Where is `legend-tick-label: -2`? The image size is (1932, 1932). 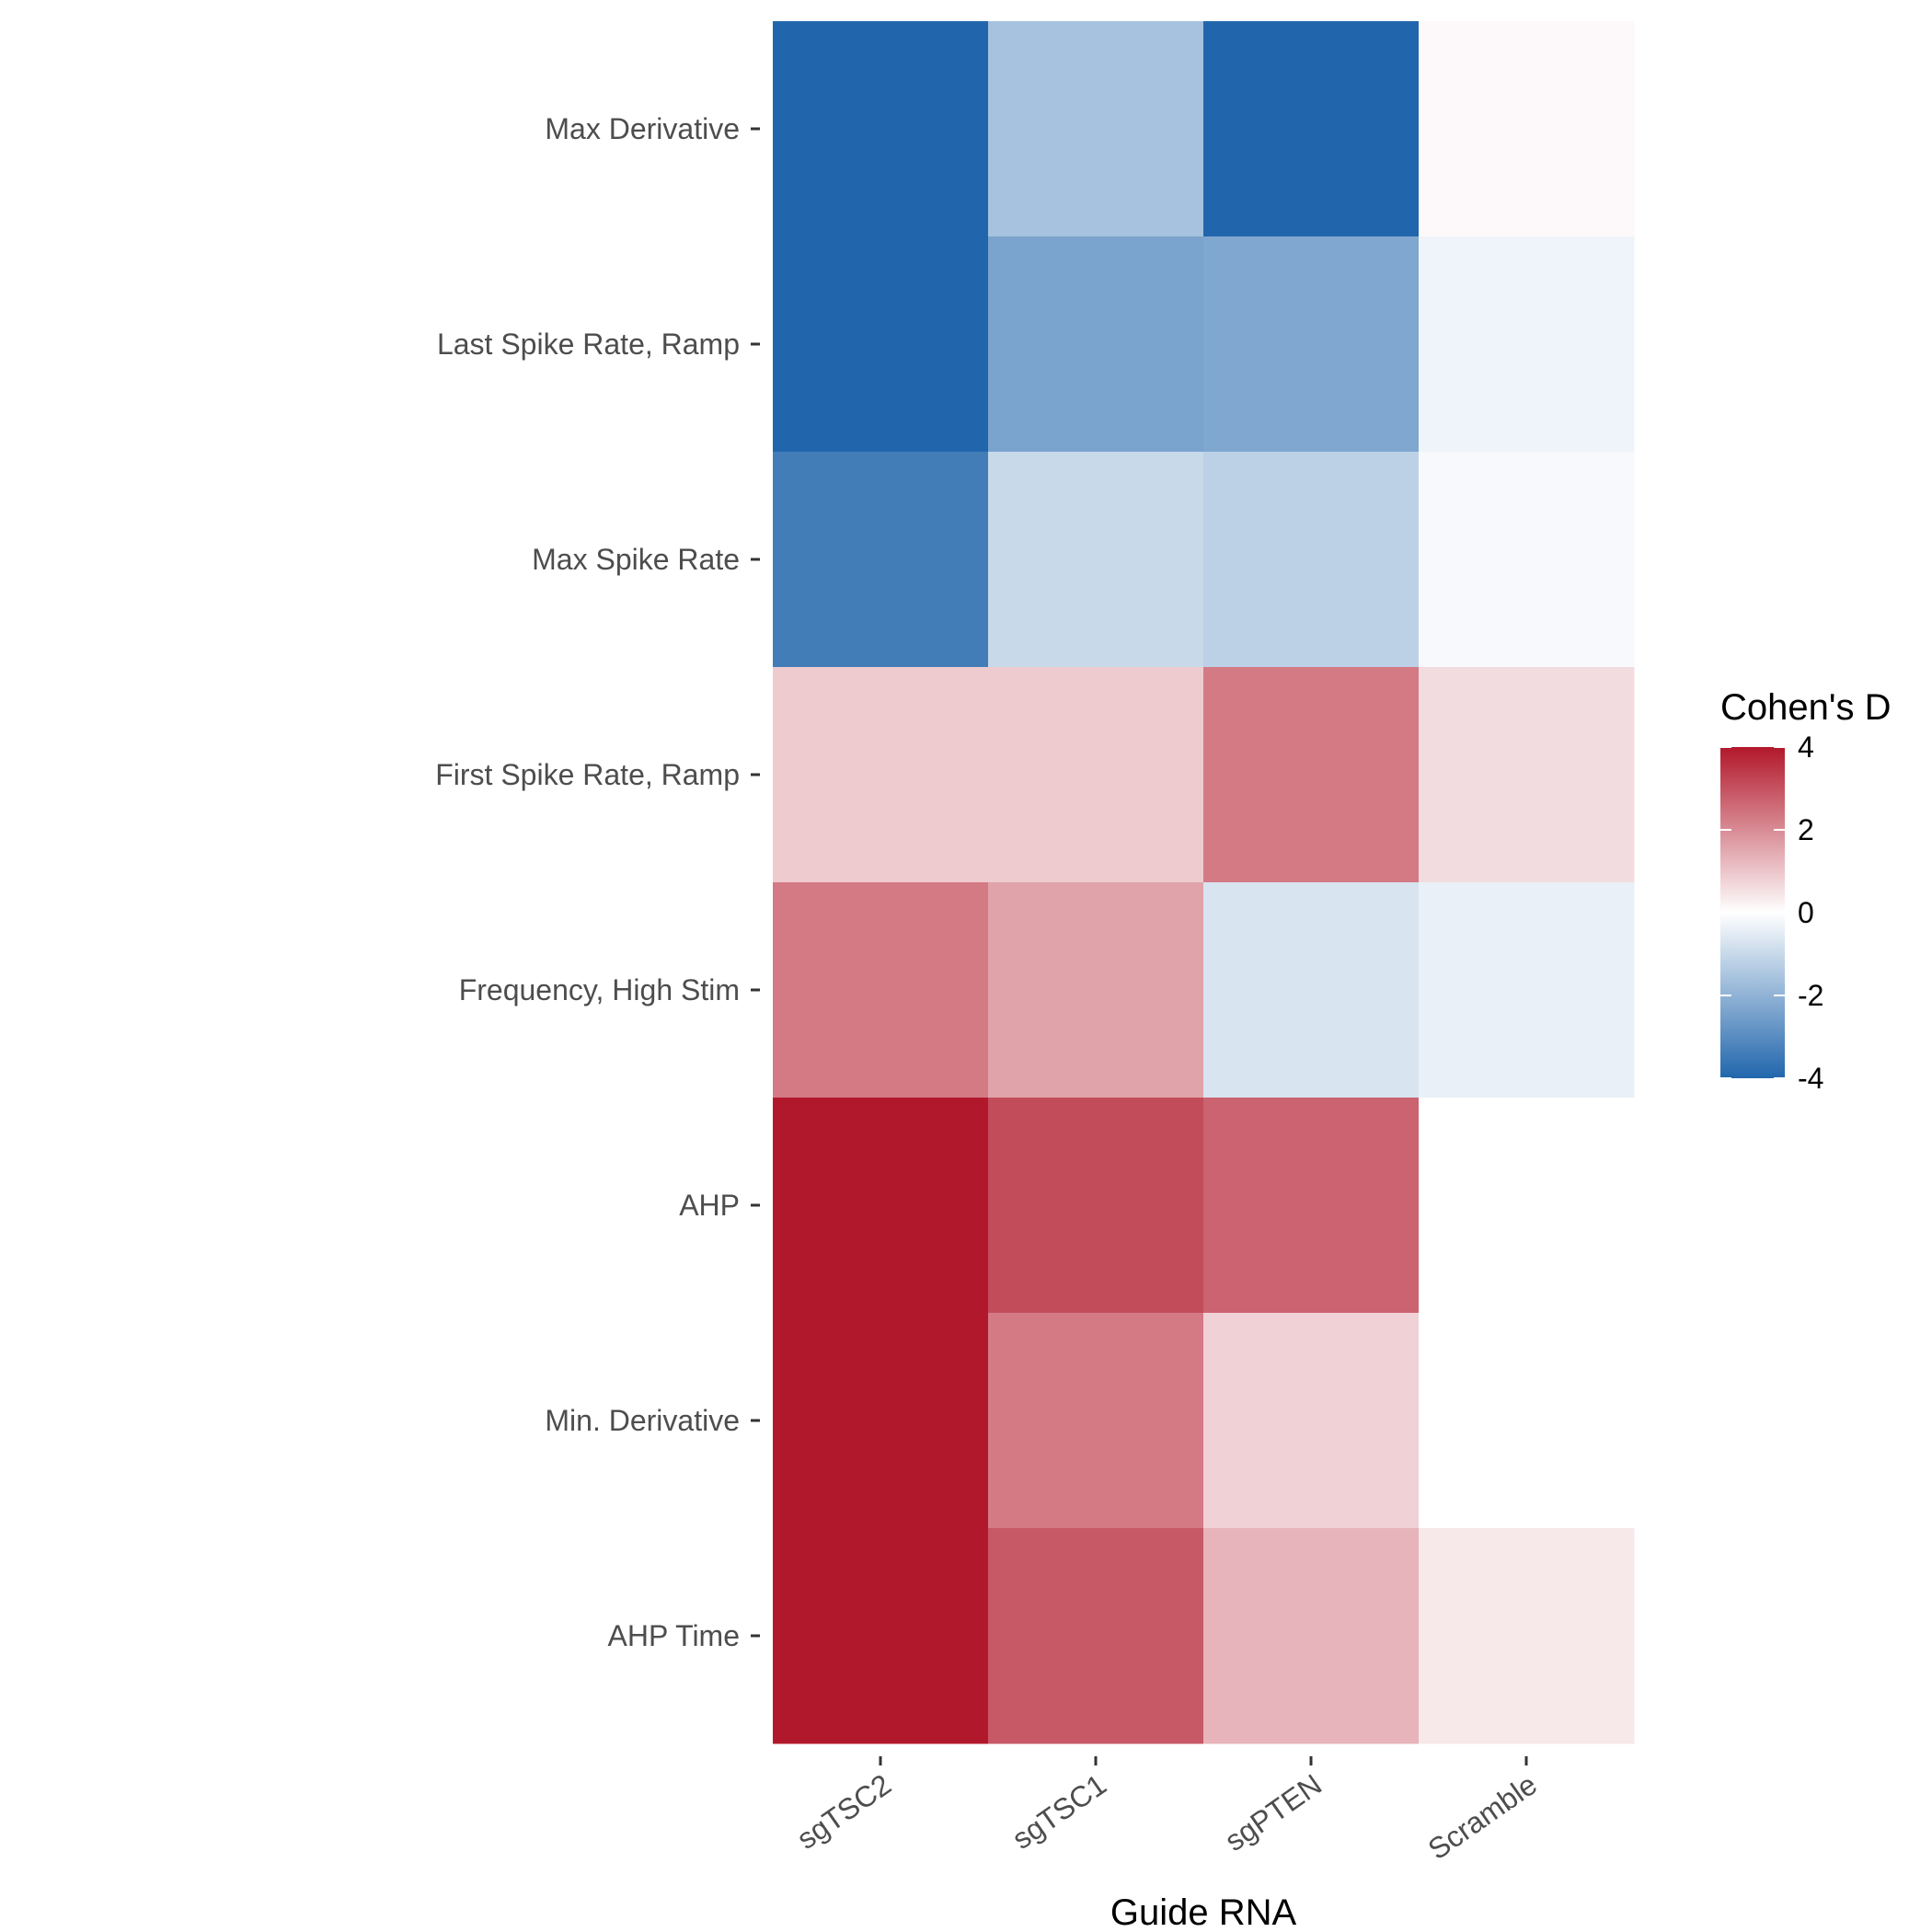
legend-tick-label: -2 is located at coordinates (1810, 995).